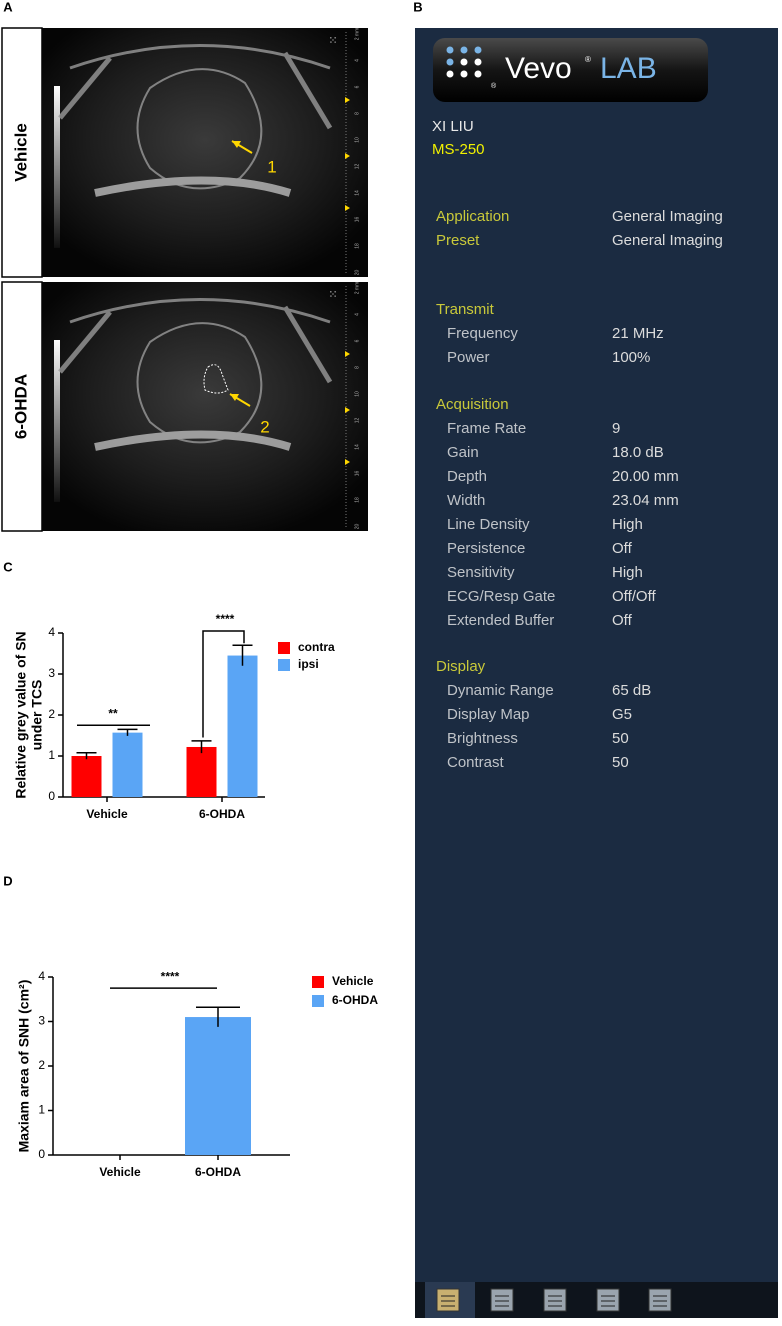 Image resolution: width=782 pixels, height=1326 pixels. Describe the element at coordinates (645, 476) in the screenshot. I see `setting-value: 20.00 mm` at that location.